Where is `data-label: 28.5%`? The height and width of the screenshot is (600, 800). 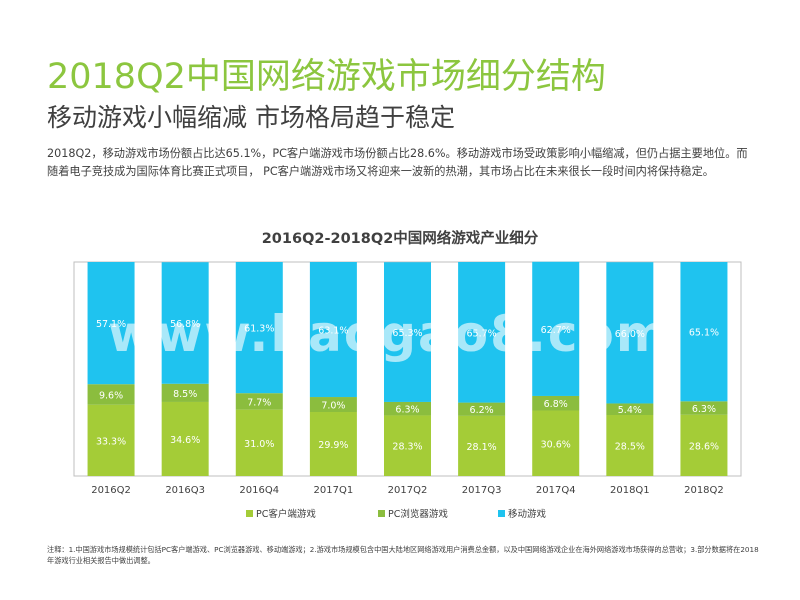 data-label: 28.5% is located at coordinates (630, 447).